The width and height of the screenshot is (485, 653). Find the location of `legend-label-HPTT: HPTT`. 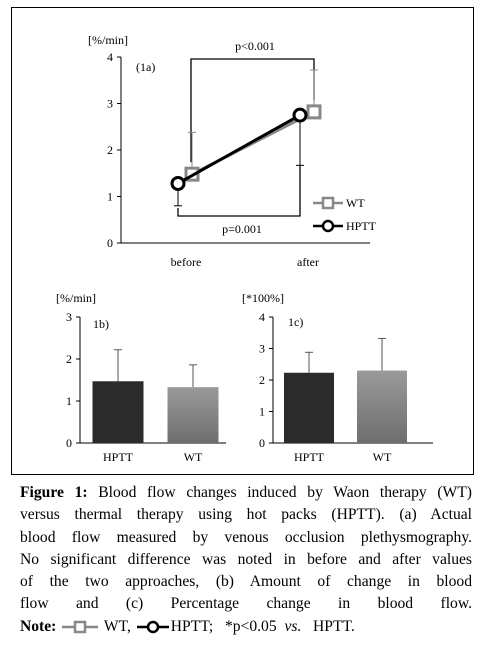

legend-label-HPTT: HPTT is located at coordinates (361, 226).